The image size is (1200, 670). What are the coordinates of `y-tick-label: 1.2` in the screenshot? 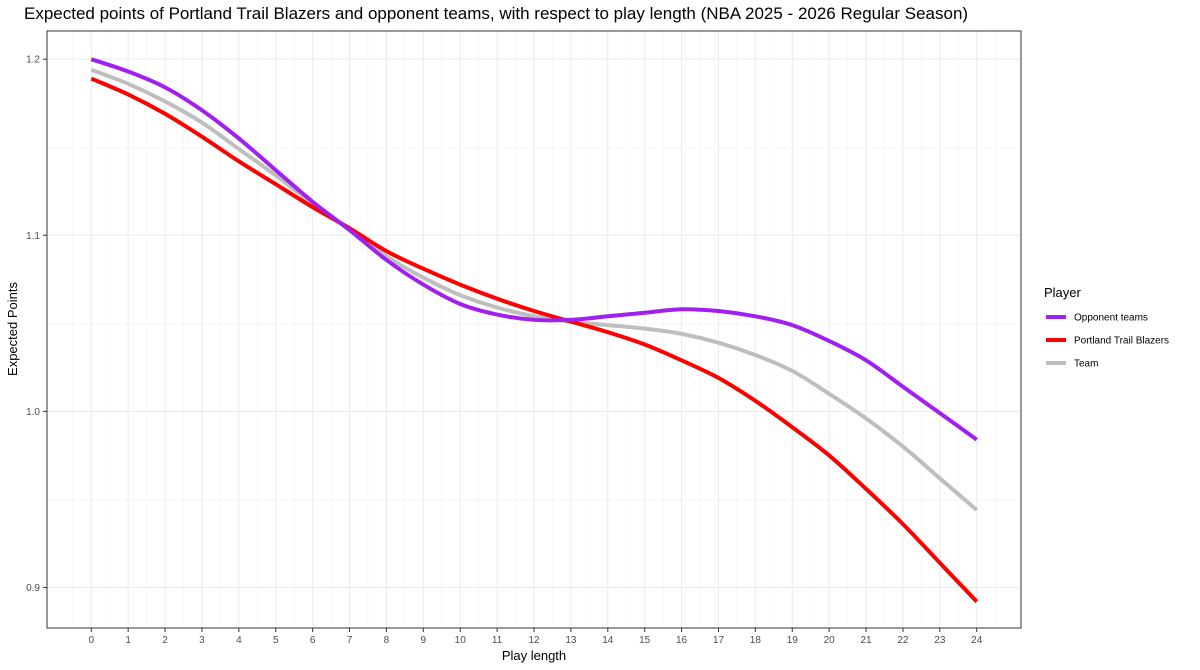 It's located at (33, 60).